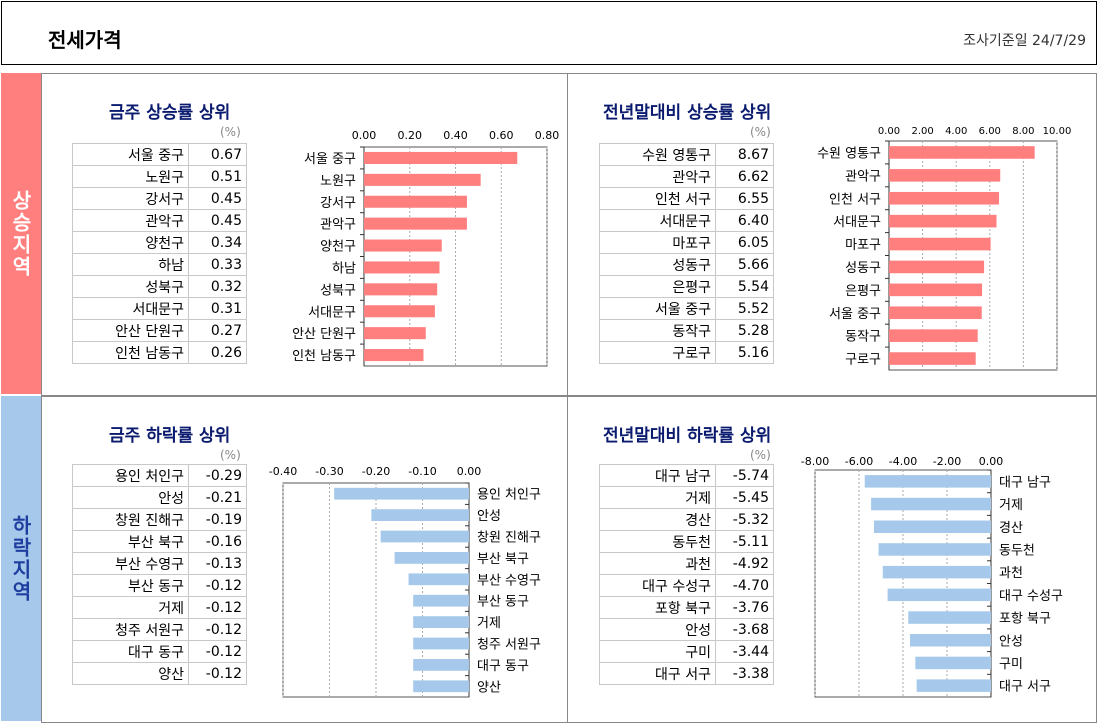 This screenshot has width=1099, height=723. What do you see at coordinates (159, 154) in the screenshot?
I see `table-row: 서울 중구 0.67` at bounding box center [159, 154].